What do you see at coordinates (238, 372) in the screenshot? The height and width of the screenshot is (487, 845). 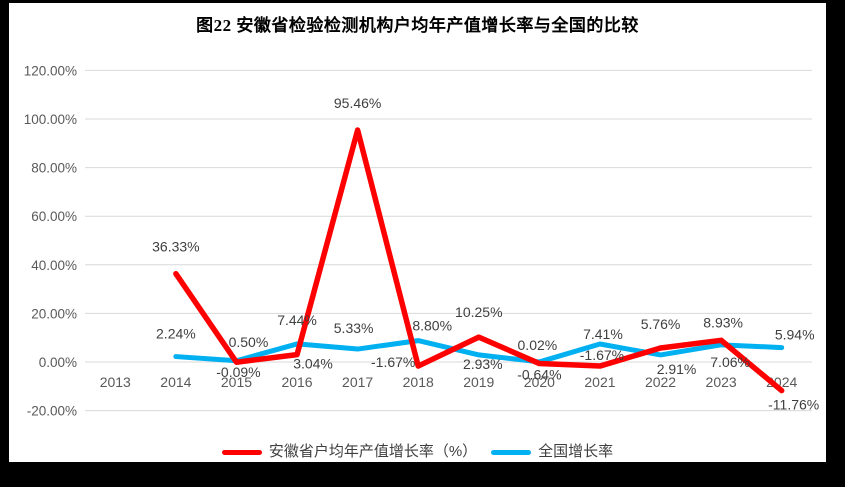 I see `data-label-anhui-2015: -0.09%` at bounding box center [238, 372].